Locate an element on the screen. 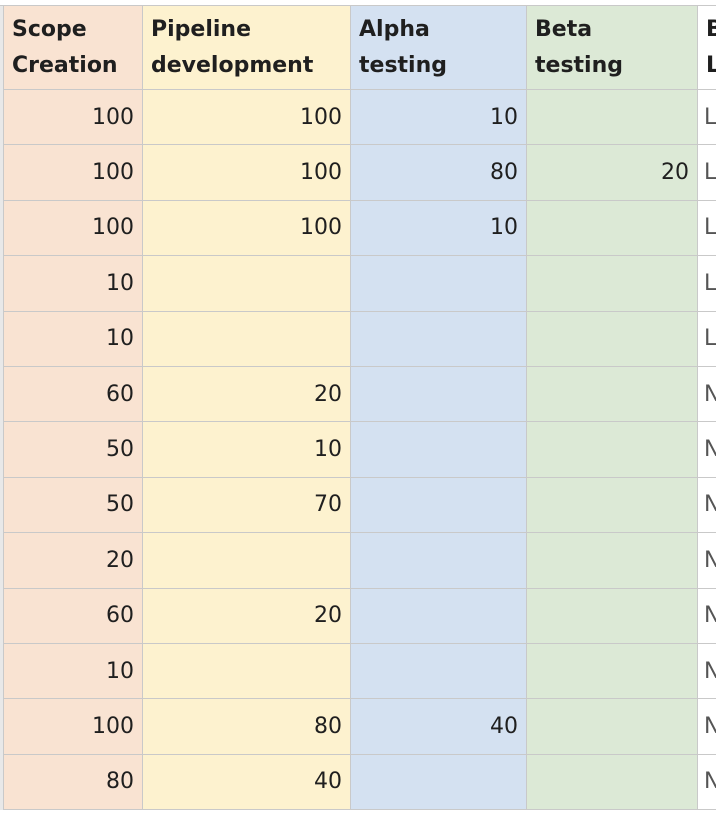  header-line: Pipeline is located at coordinates (201, 29).